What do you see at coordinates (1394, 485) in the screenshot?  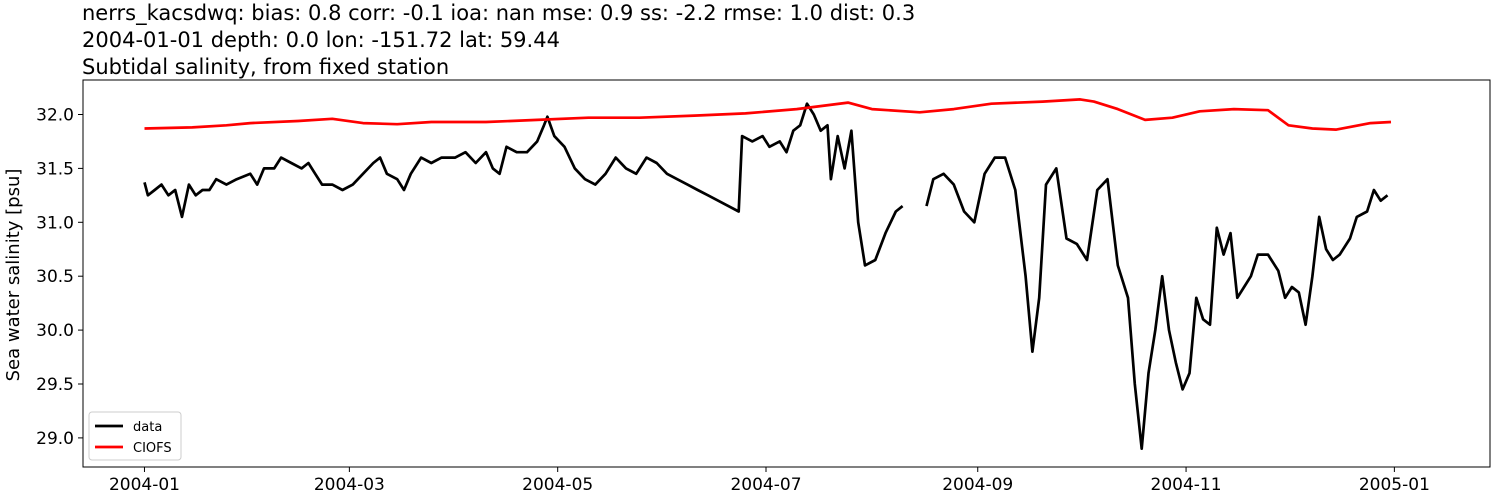 I see `x-tick-label: 2005-01` at bounding box center [1394, 485].